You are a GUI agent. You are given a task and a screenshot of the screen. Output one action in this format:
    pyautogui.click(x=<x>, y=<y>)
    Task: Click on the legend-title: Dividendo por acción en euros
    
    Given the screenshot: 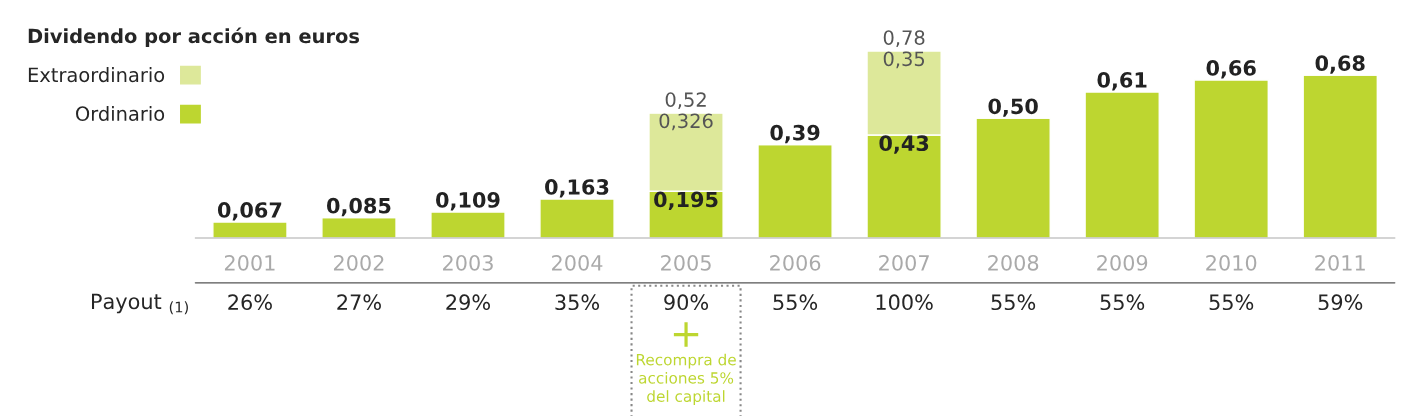 What is the action you would take?
    pyautogui.click(x=194, y=37)
    